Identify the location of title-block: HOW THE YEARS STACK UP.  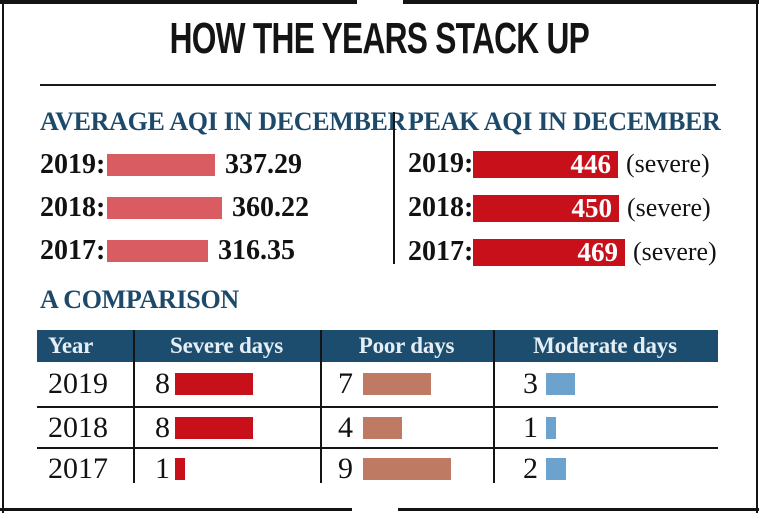
(379, 39).